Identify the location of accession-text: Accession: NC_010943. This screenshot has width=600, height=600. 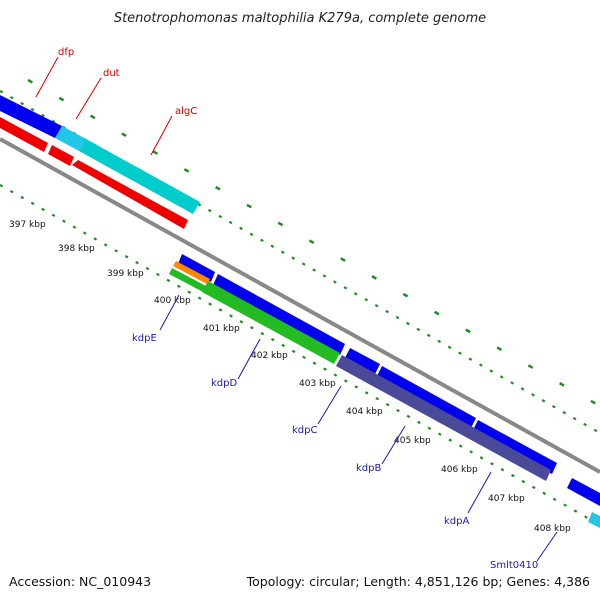
(80, 581).